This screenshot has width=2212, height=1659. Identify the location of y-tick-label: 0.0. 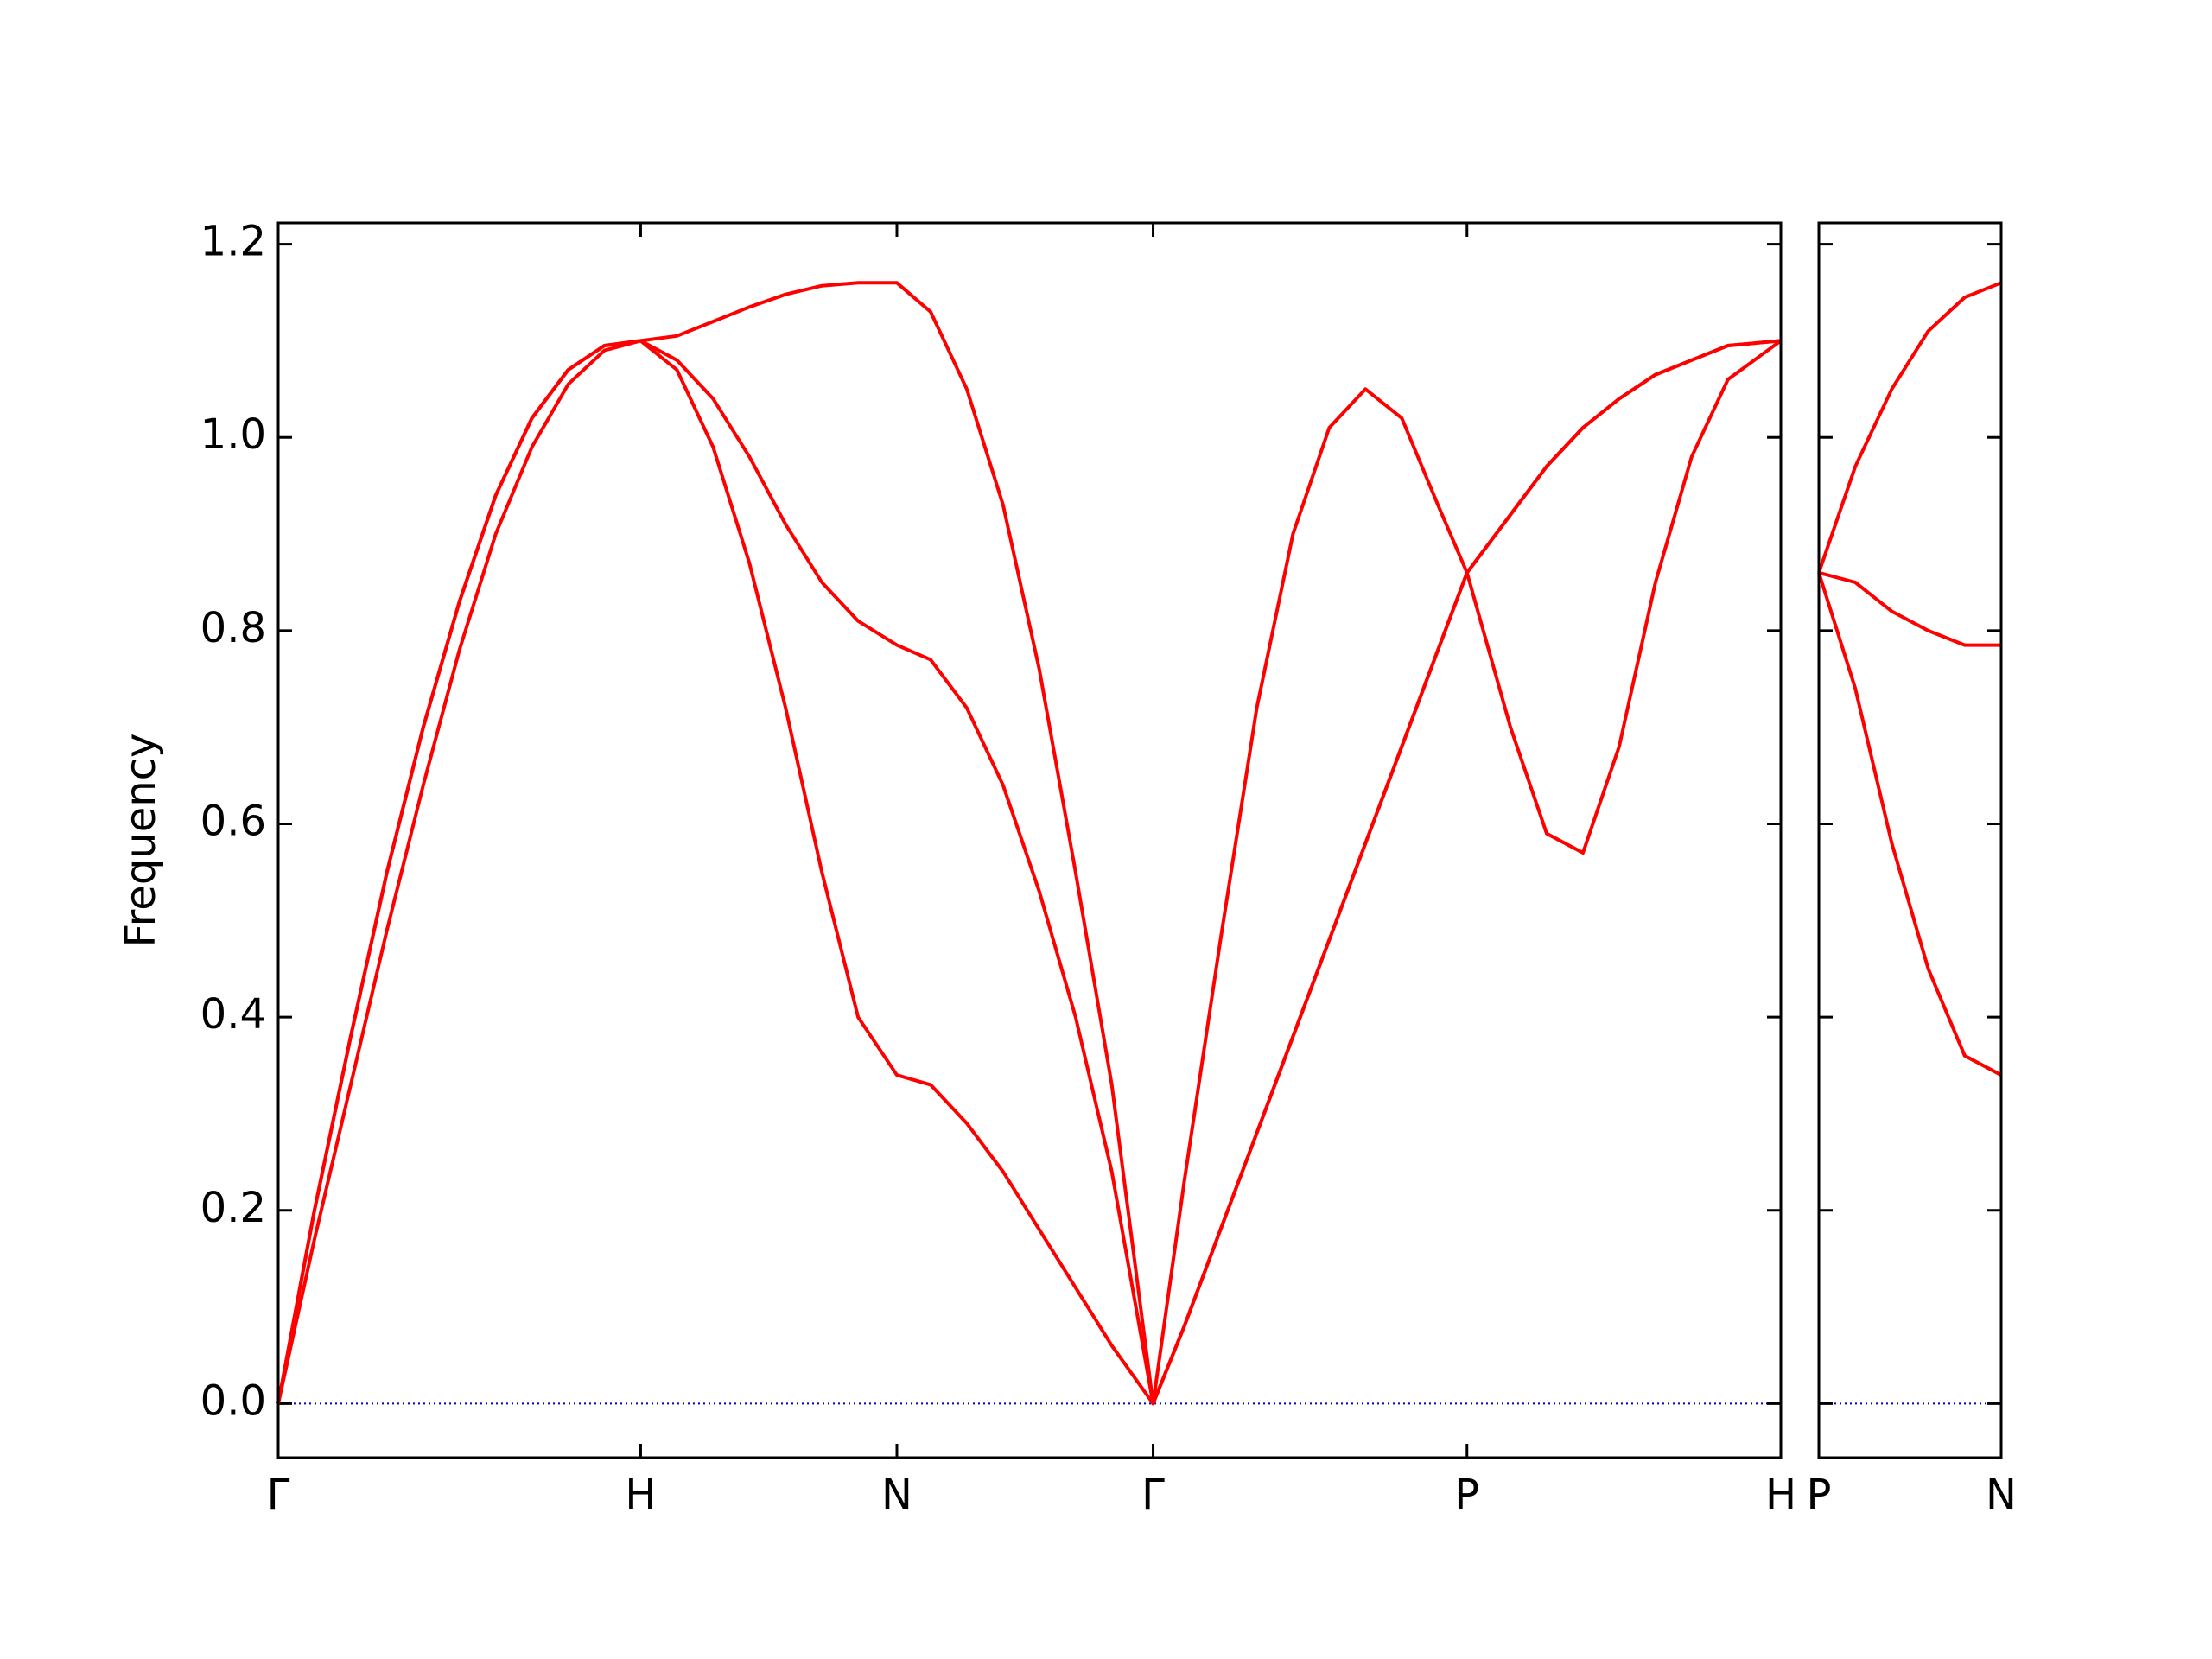
(233, 1400).